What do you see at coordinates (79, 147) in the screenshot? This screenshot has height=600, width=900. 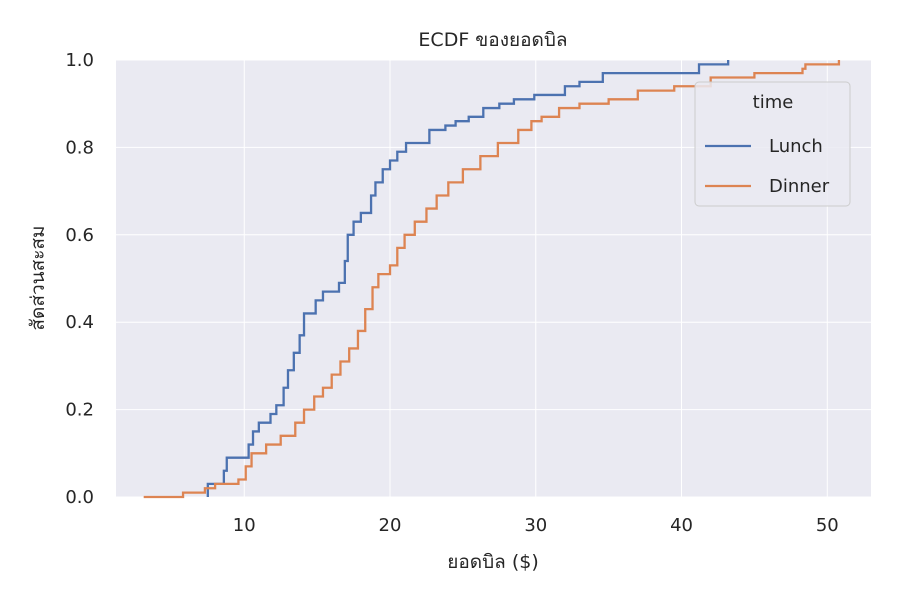 I see `y-tick-label: 0.8` at bounding box center [79, 147].